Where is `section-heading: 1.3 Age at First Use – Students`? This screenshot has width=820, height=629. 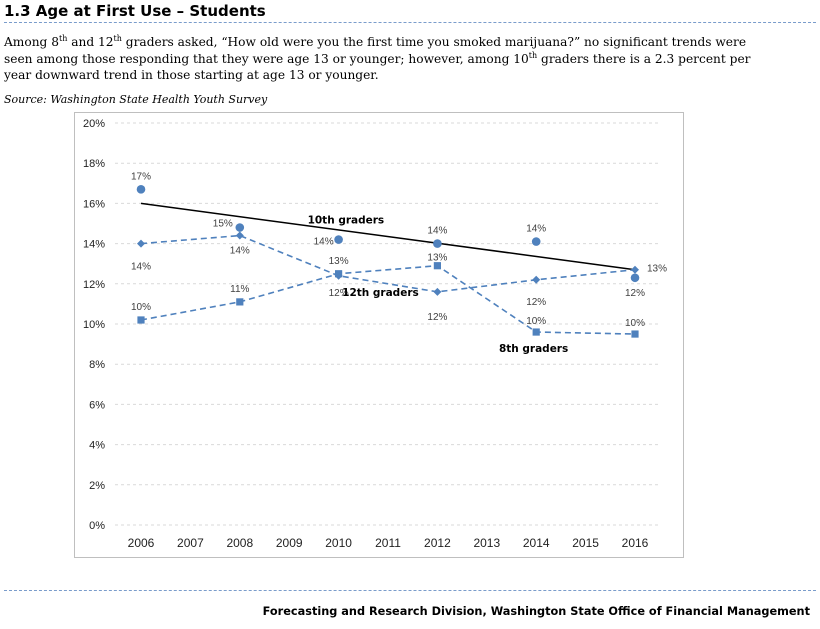 section-heading: 1.3 Age at First Use – Students is located at coordinates (410, 12).